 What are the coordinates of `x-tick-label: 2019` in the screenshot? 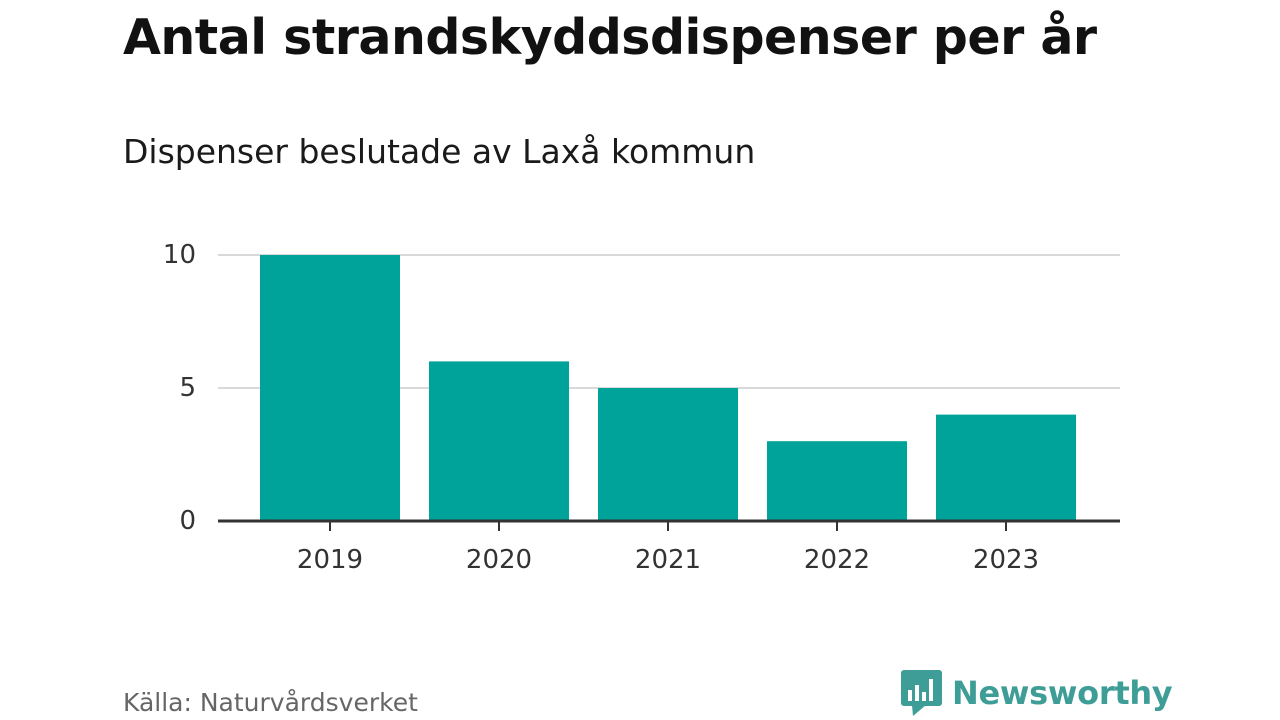 It's located at (330, 560).